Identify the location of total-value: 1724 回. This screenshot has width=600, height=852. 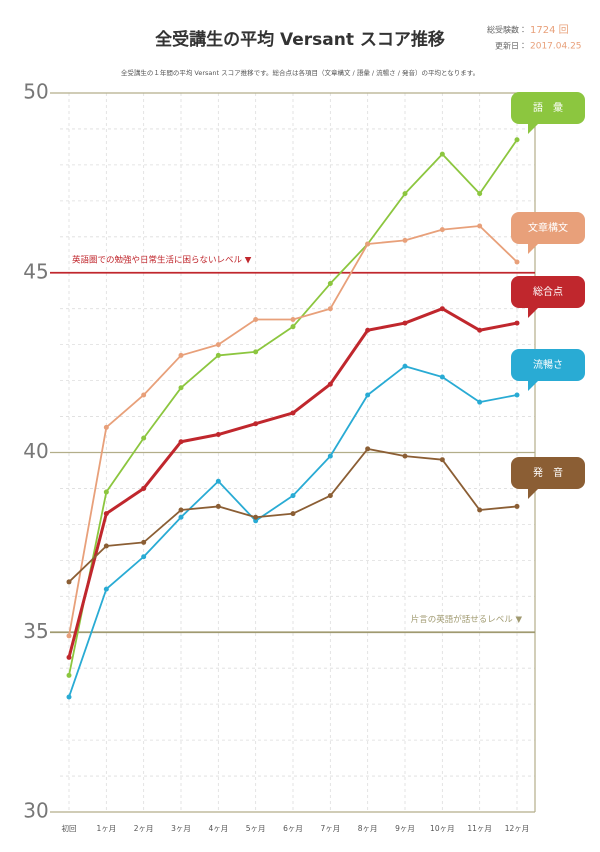
(549, 30).